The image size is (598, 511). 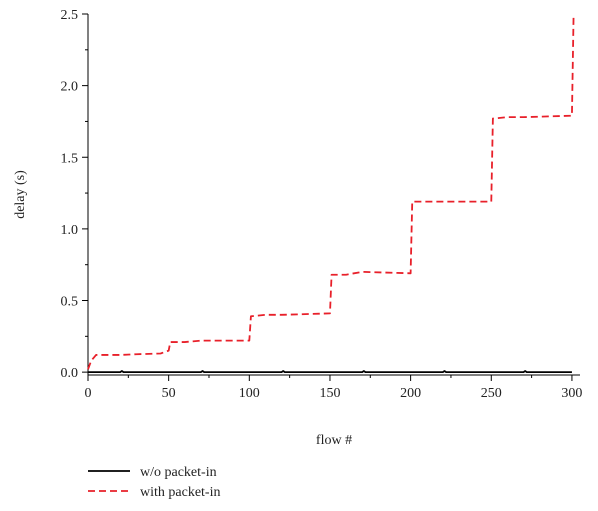 I want to click on y-tick-label: 2.5, so click(x=70, y=15).